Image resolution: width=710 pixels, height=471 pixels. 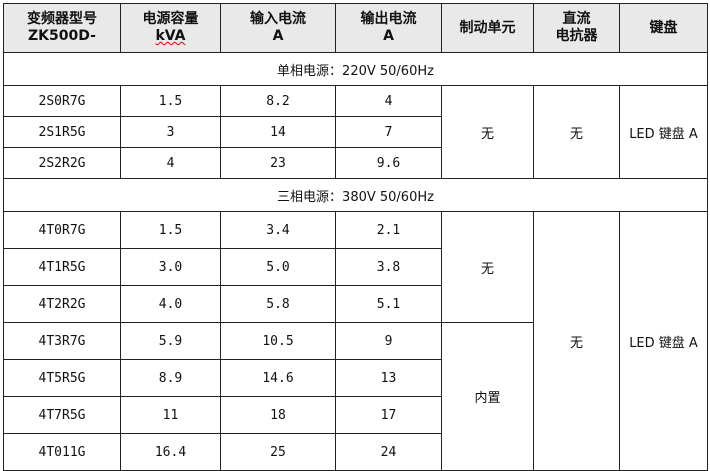 I want to click on output-current-cell: 9, so click(x=388, y=341).